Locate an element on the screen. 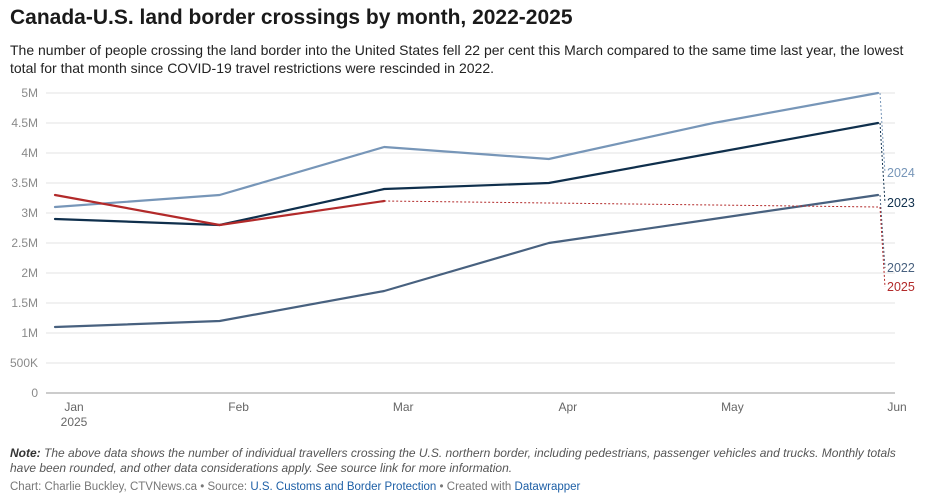 This screenshot has width=929, height=503. x-tick-label: Jun is located at coordinates (896, 407).